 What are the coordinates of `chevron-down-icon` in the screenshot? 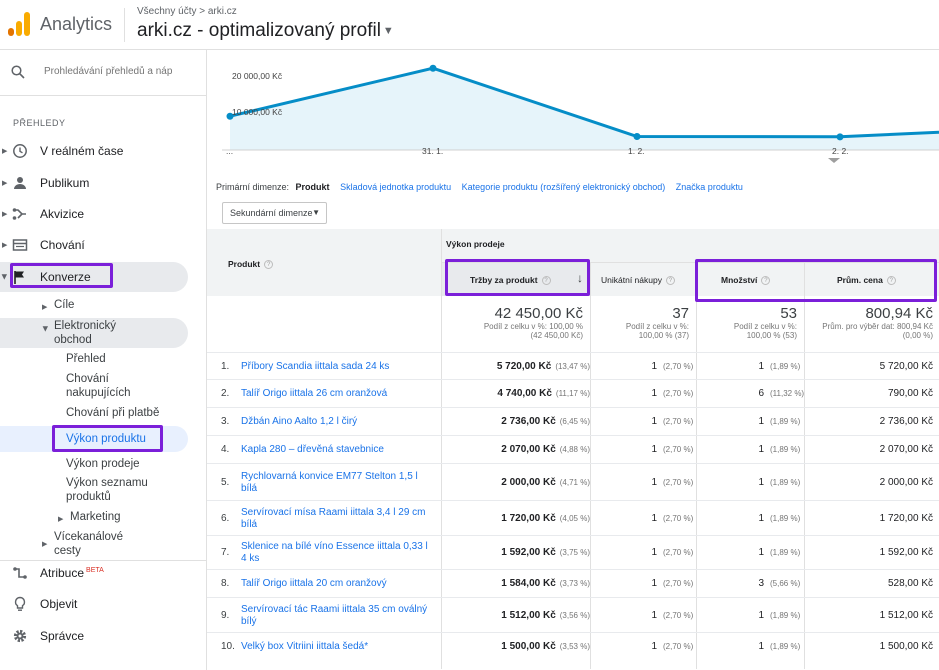 It's located at (834, 160).